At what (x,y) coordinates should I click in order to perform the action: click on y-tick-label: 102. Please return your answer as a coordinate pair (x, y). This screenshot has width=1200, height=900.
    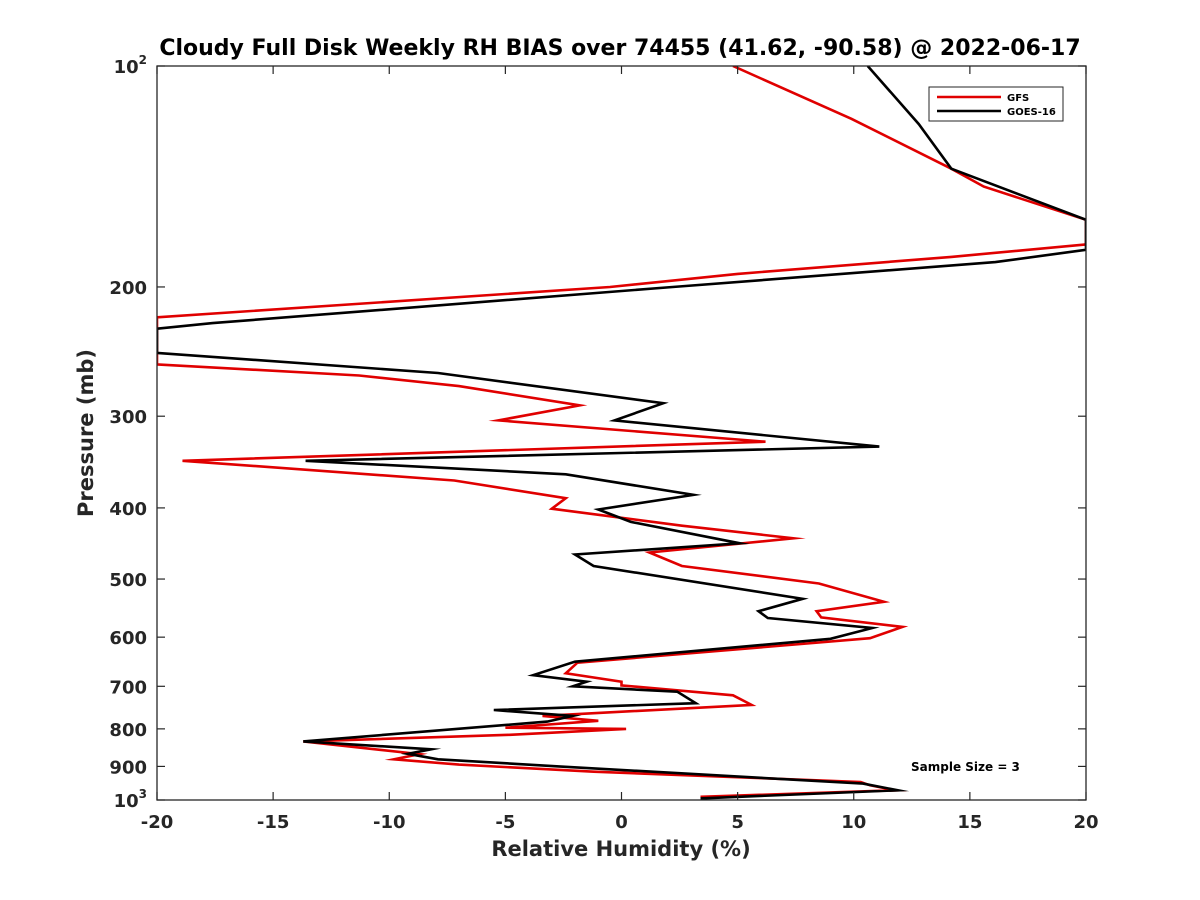
    Looking at the image, I should click on (130, 65).